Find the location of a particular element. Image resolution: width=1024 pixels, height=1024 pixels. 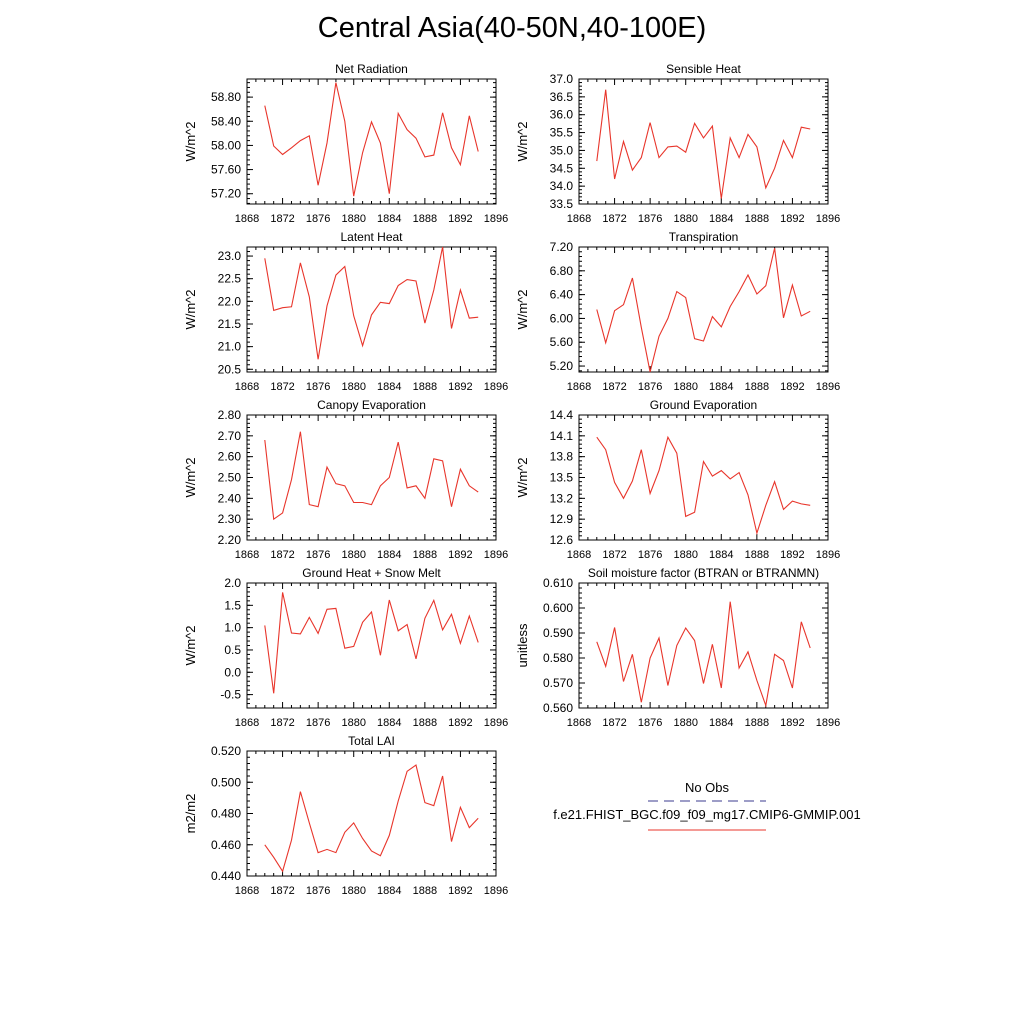

panel-title: Soil moisture factor (BTRAN or BTRANMN) is located at coordinates (703, 573).